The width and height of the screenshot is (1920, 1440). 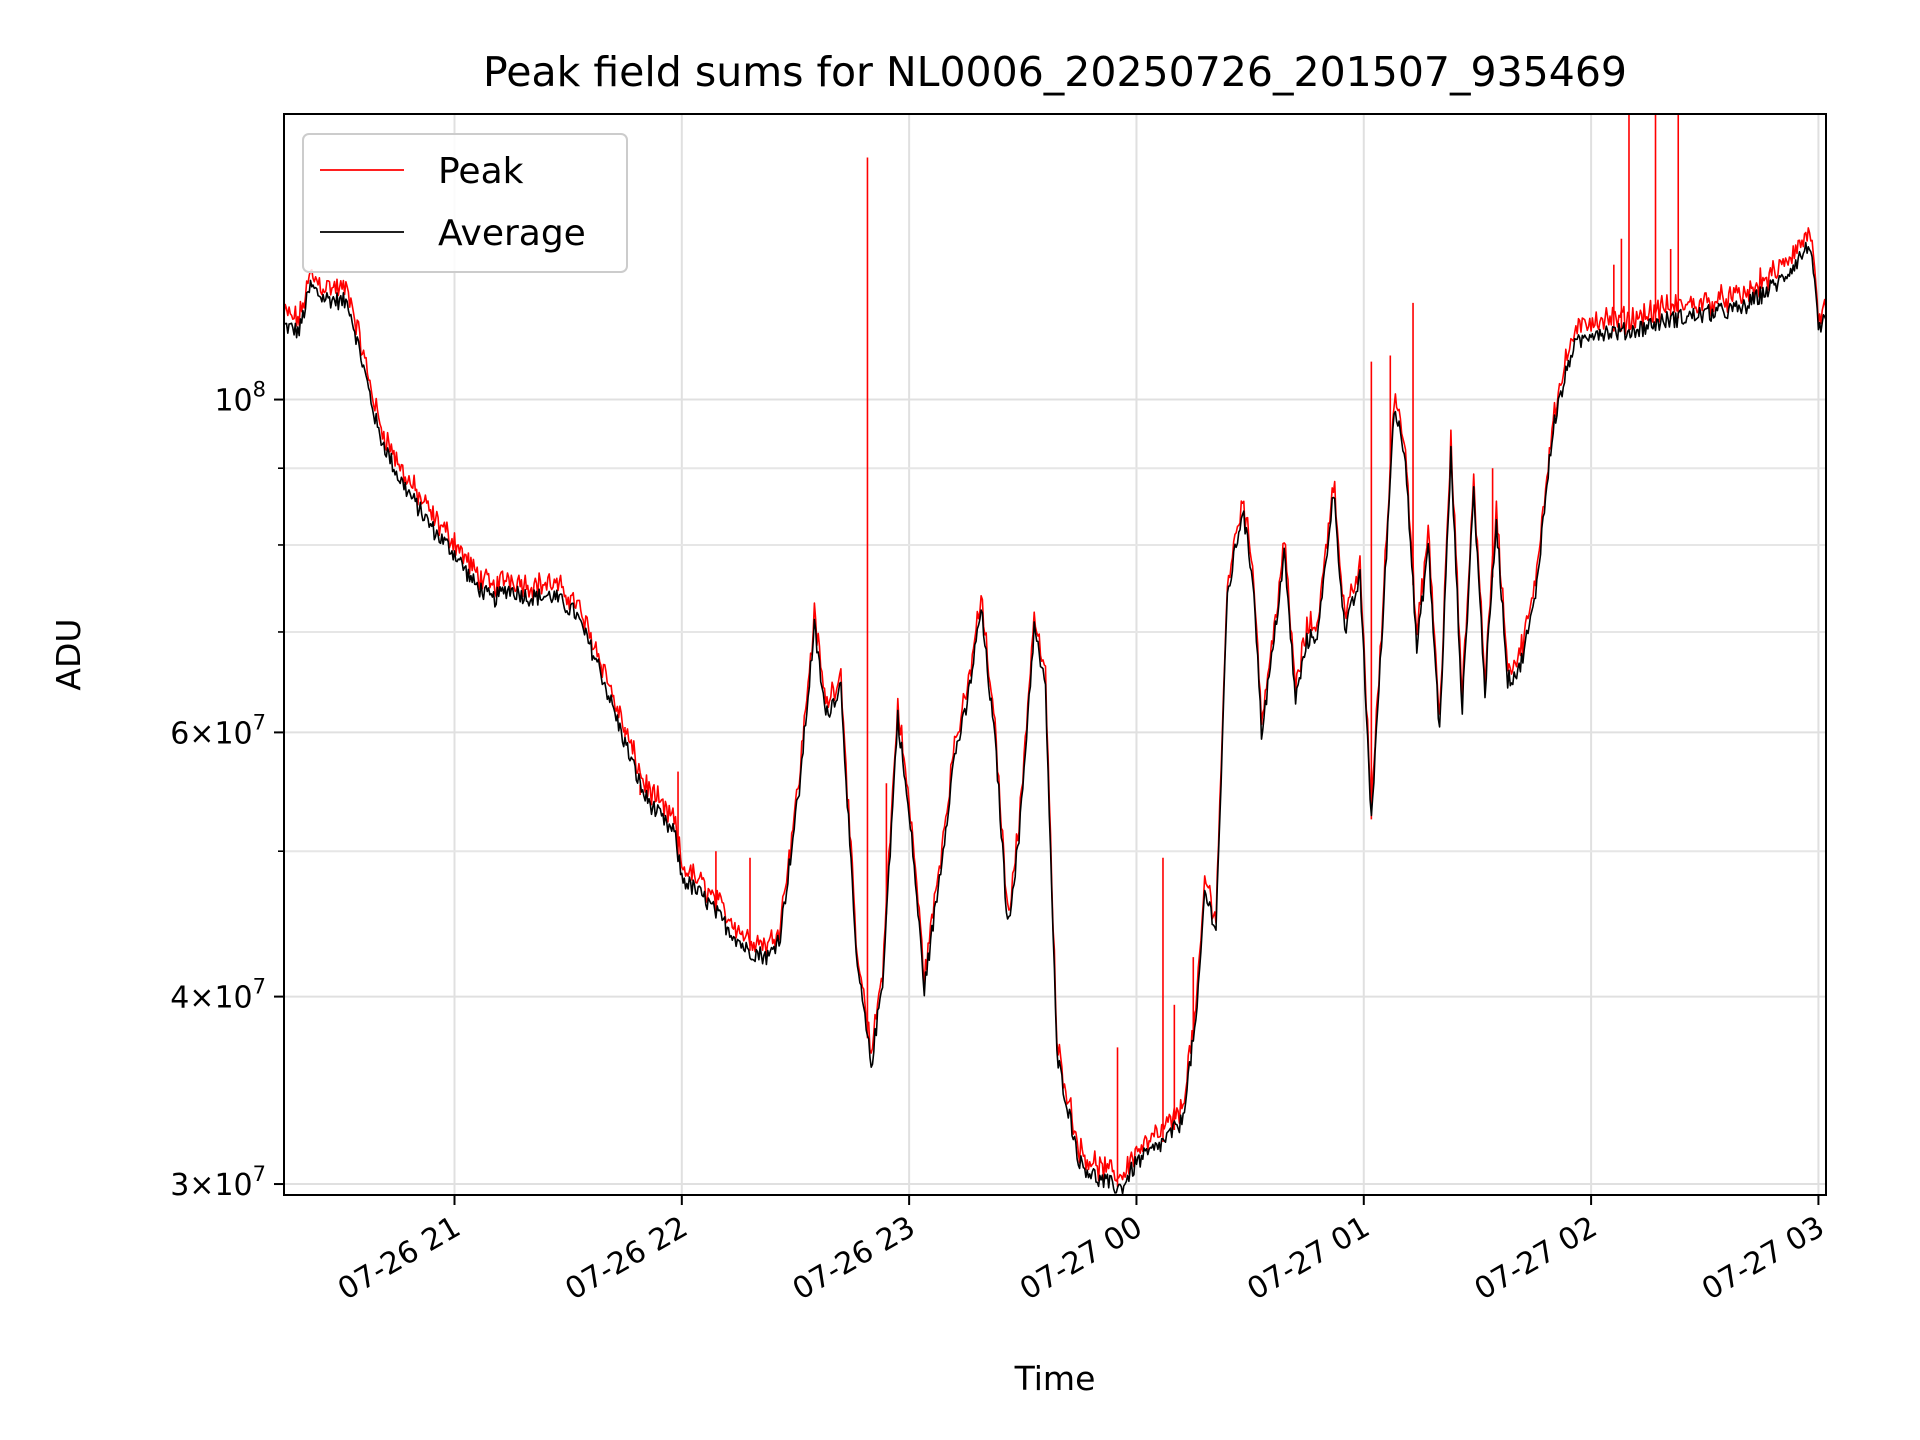 I want to click on x-axis-title: Time, so click(x=1055, y=1378).